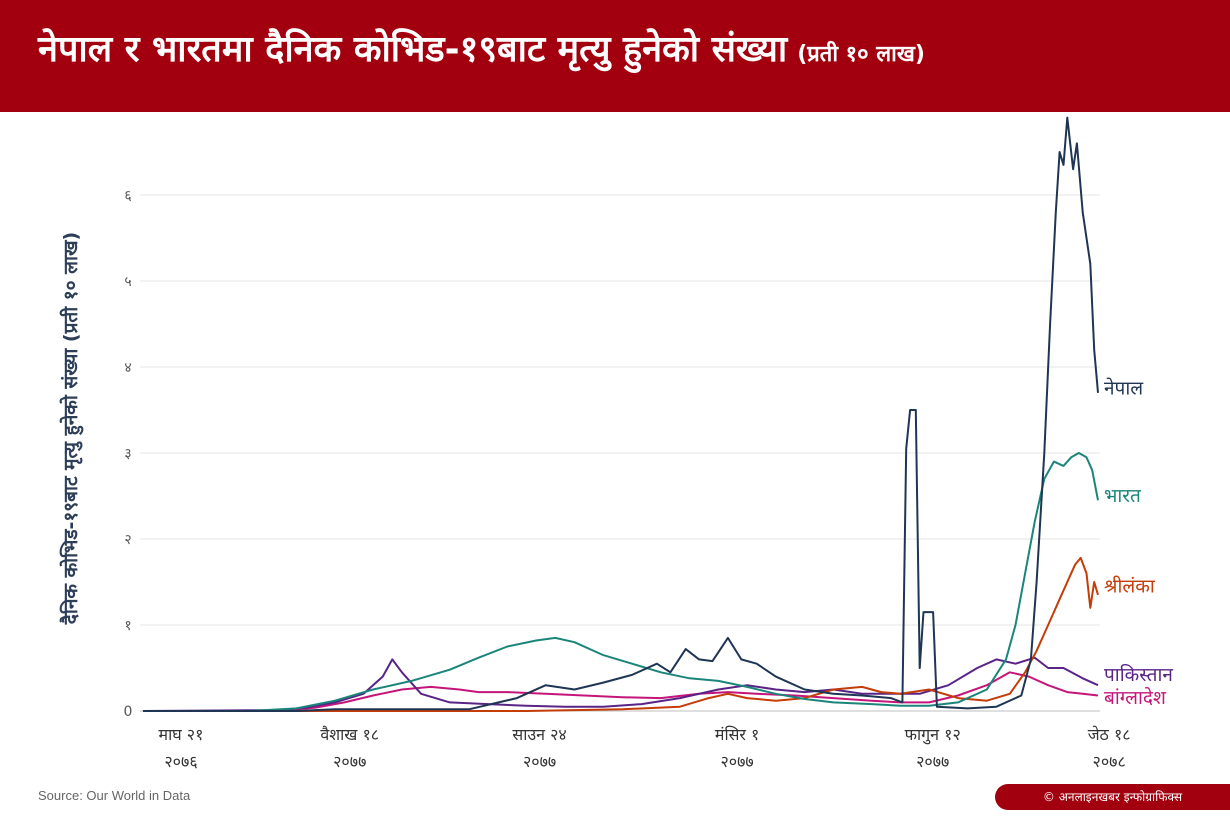 Image resolution: width=1230 pixels, height=820 pixels. What do you see at coordinates (1112, 797) in the screenshot?
I see `credit-badge: © अनलाइनखबर इन्फोग्राफिक्स` at bounding box center [1112, 797].